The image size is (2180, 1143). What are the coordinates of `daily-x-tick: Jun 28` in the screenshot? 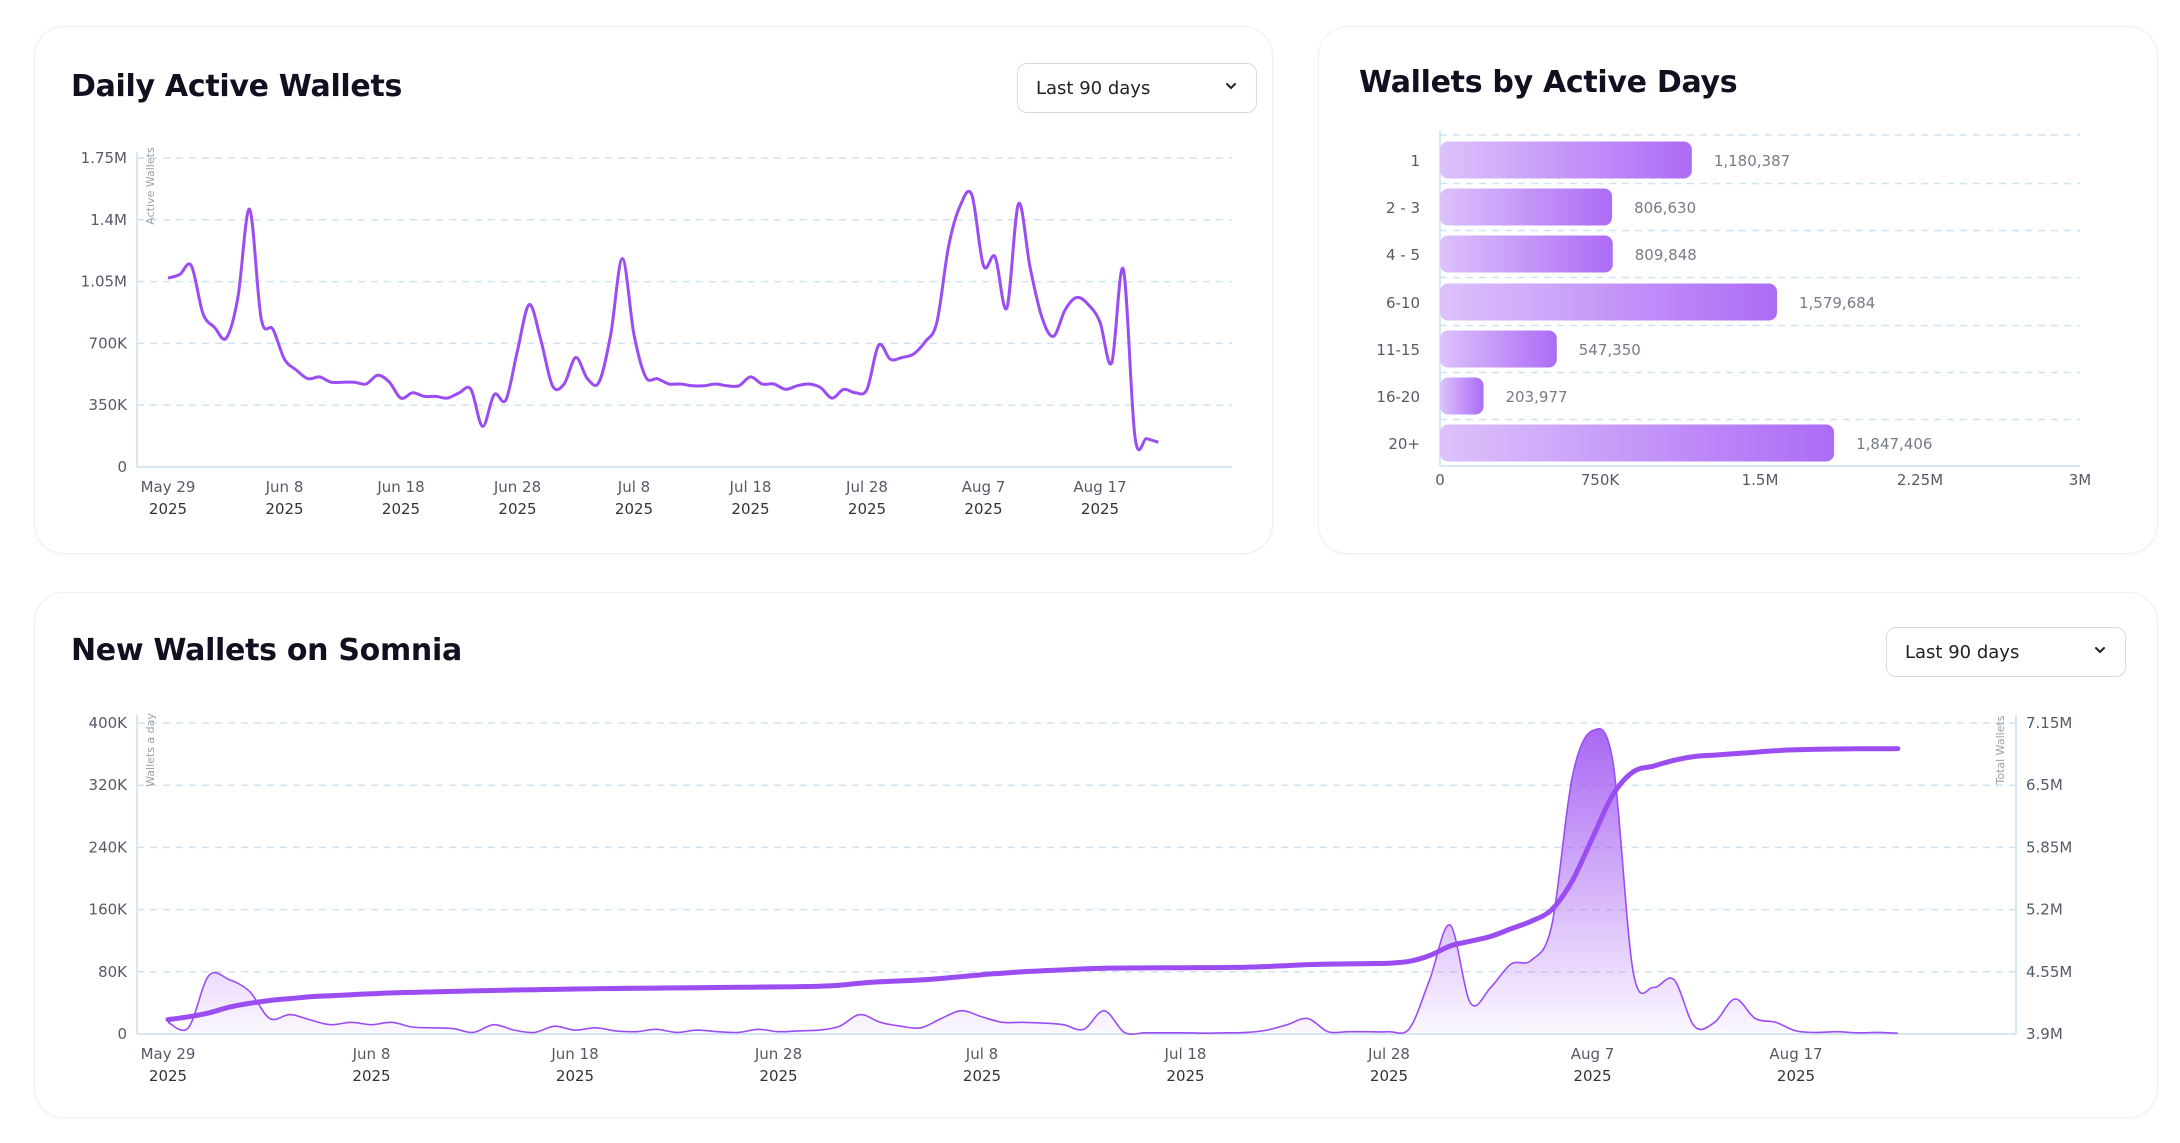 It's located at (517, 487).